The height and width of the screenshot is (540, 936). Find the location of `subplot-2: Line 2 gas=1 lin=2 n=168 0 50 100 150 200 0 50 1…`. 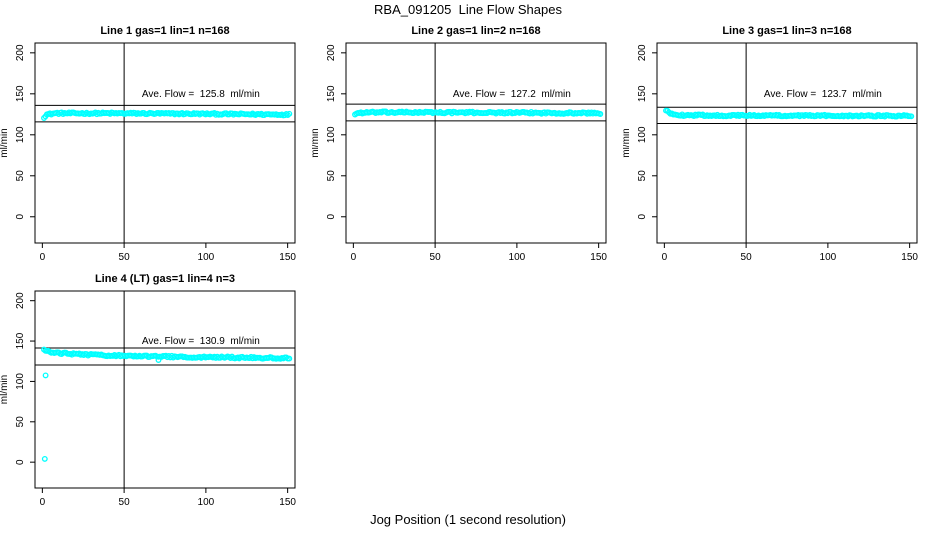

subplot-2: Line 2 gas=1 lin=2 n=168 0 50 100 150 200 0 50 1… is located at coordinates (459, 144).